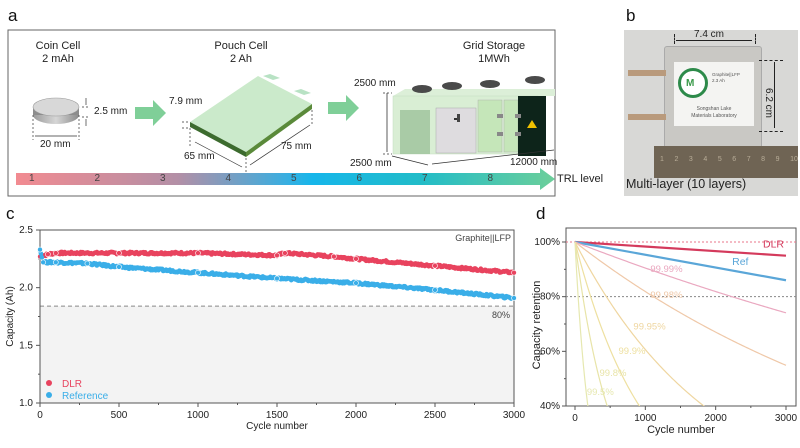 The image size is (800, 448). I want to click on series-dlr, so click(277, 262).